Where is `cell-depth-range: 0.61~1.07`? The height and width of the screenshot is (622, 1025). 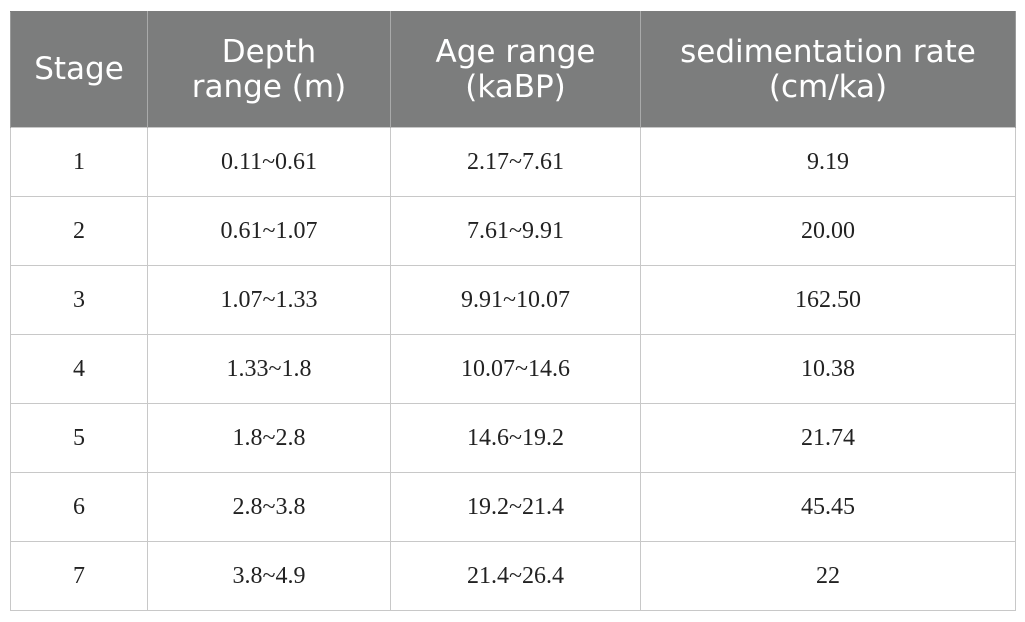
cell-depth-range: 0.61~1.07 is located at coordinates (269, 231).